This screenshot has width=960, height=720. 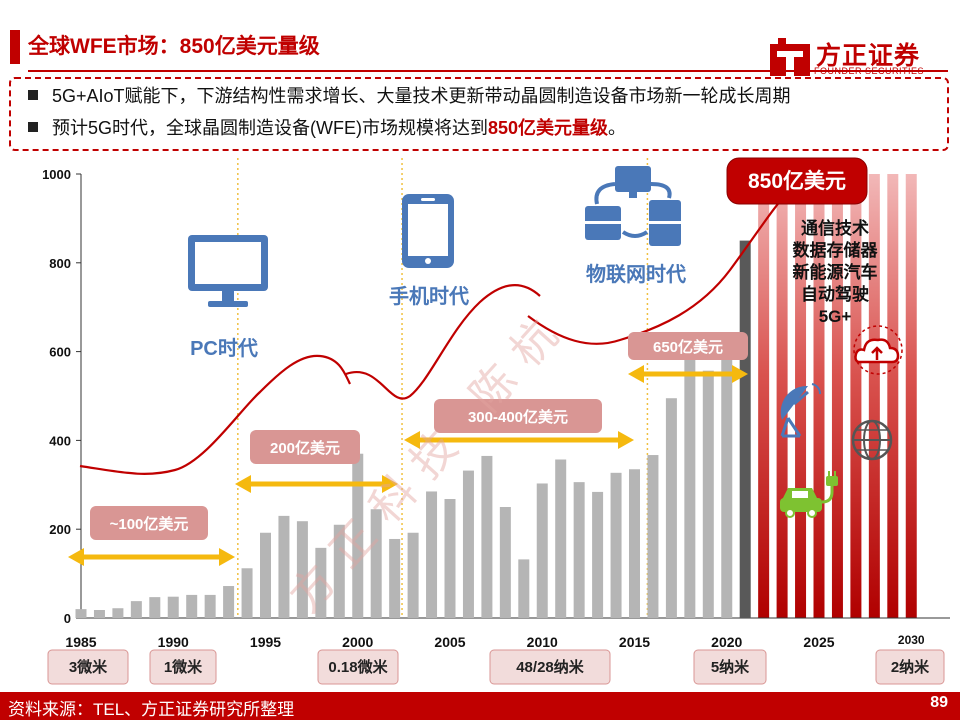 What do you see at coordinates (60, 440) in the screenshot?
I see `y-tick-label: 400` at bounding box center [60, 440].